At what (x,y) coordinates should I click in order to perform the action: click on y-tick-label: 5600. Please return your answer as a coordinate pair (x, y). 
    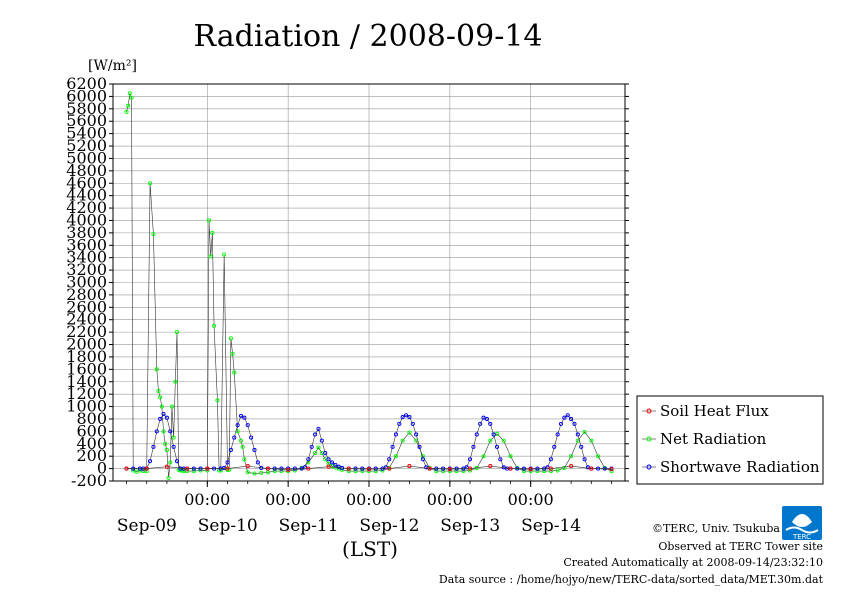
    Looking at the image, I should click on (86, 120).